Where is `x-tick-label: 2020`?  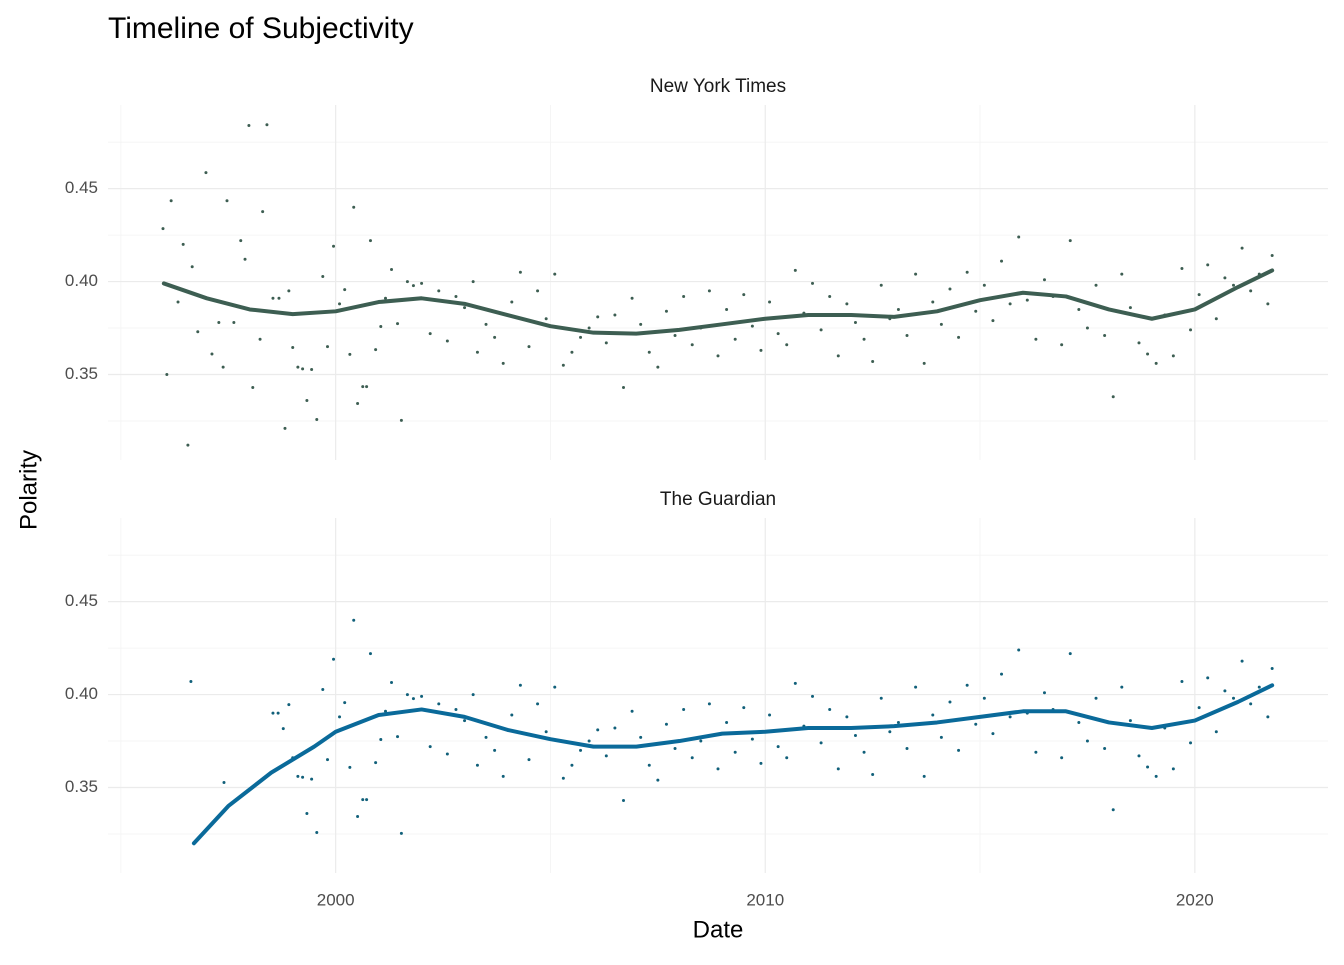 x-tick-label: 2020 is located at coordinates (1195, 899).